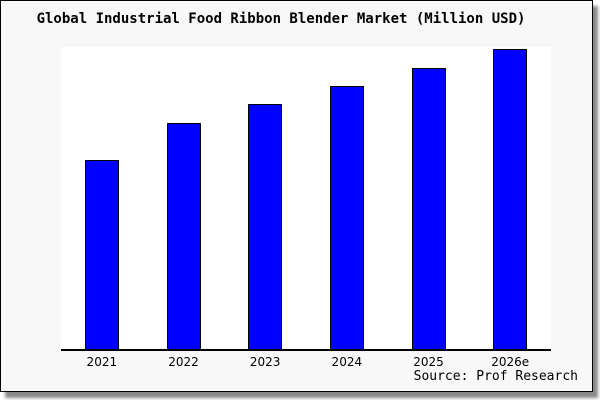  What do you see at coordinates (183, 362) in the screenshot?
I see `x-axis-label-2022: 2022` at bounding box center [183, 362].